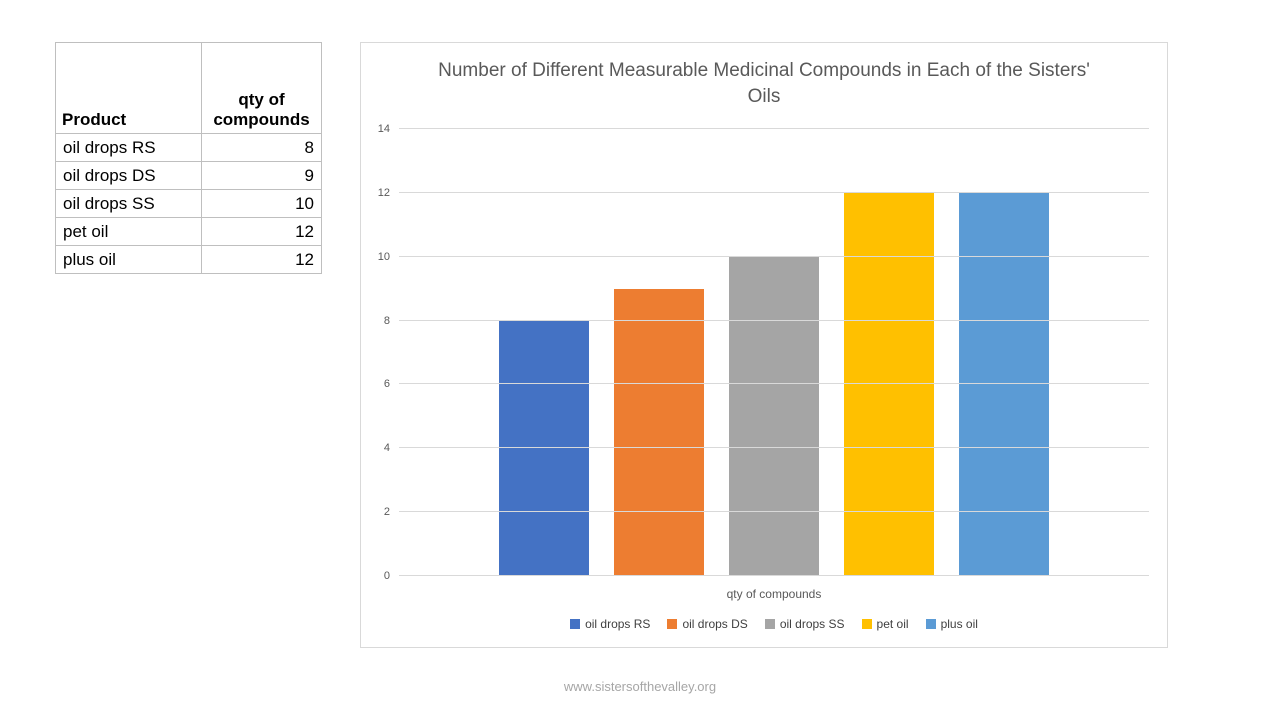 The image size is (1280, 720). Describe the element at coordinates (261, 88) in the screenshot. I see `table-header-qty: qty of compounds` at that location.